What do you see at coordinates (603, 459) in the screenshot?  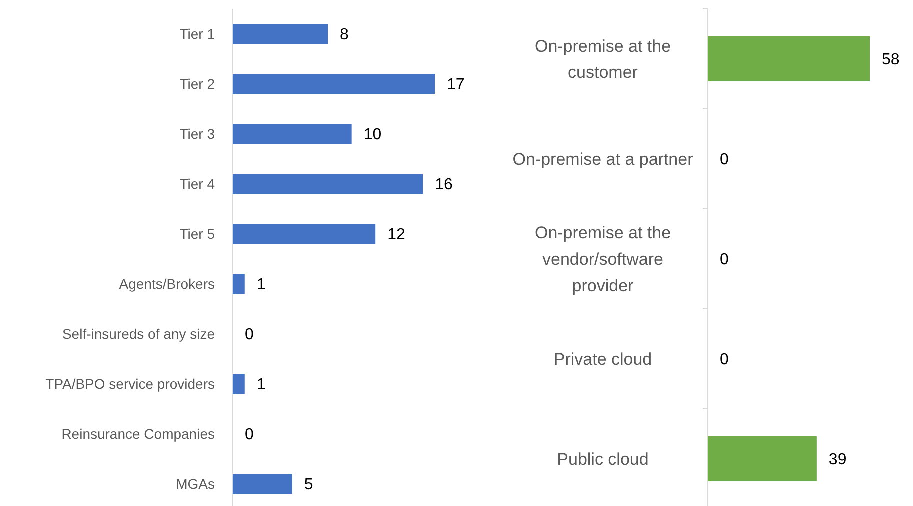 I see `y-tick-label: Public cloud` at bounding box center [603, 459].